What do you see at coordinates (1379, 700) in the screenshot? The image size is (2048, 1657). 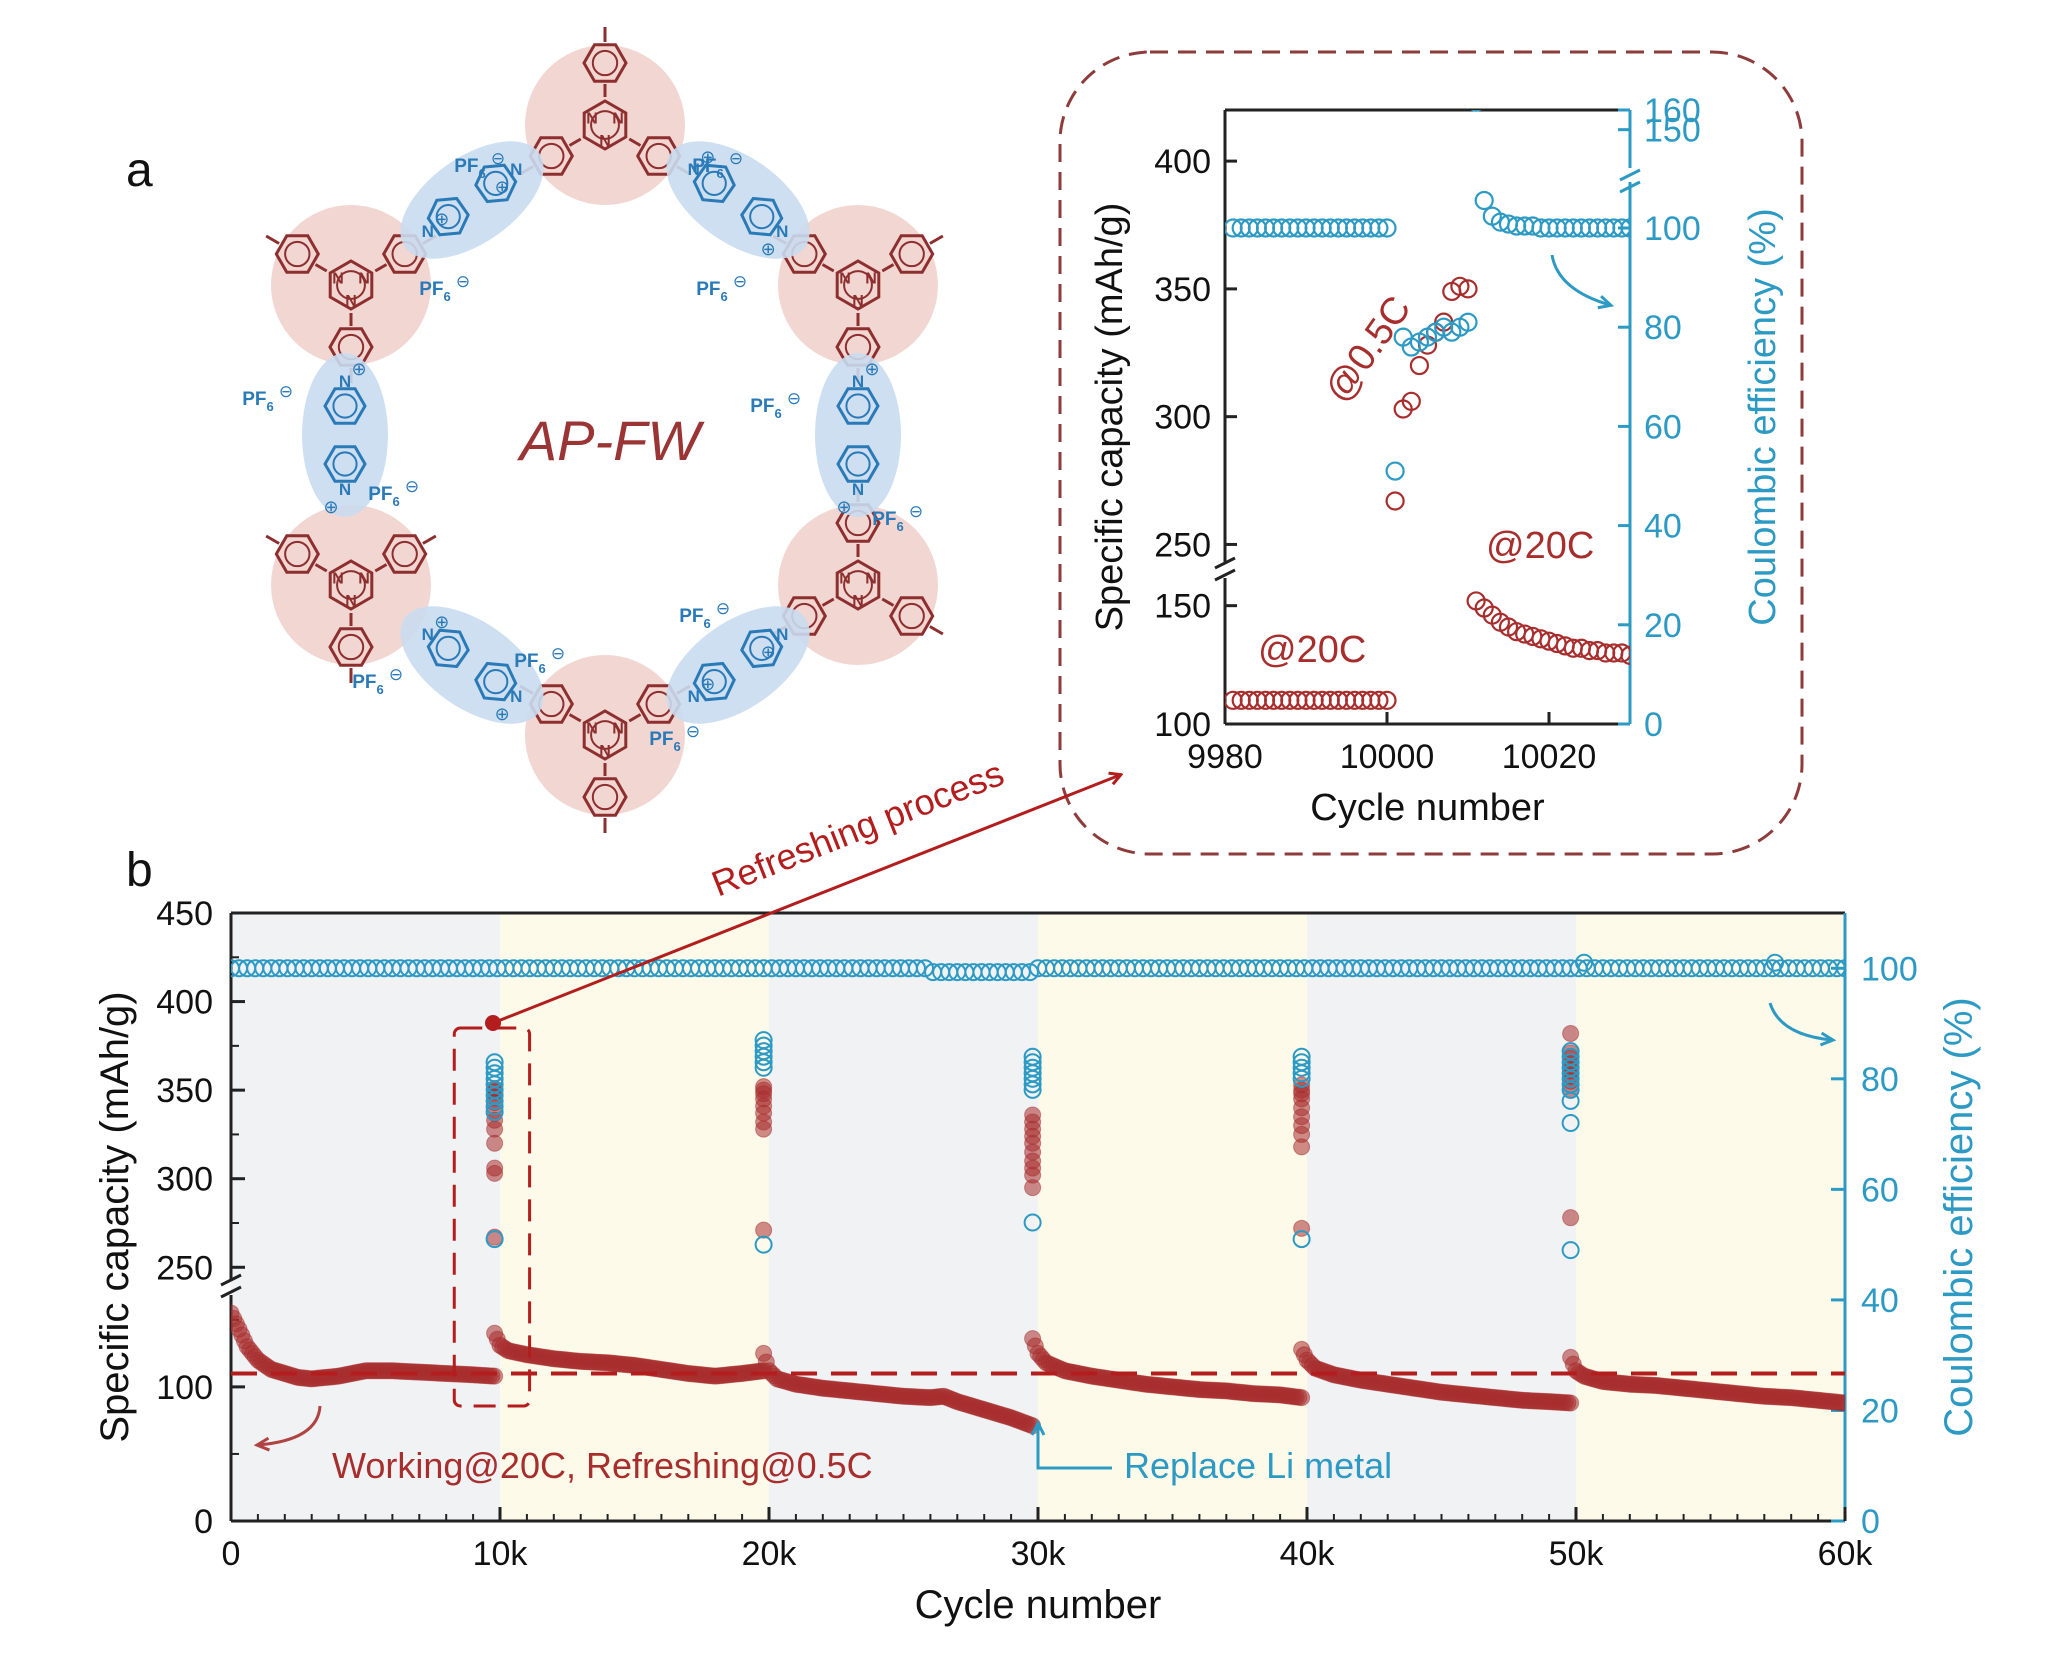 I see `inset-capacity-point` at bounding box center [1379, 700].